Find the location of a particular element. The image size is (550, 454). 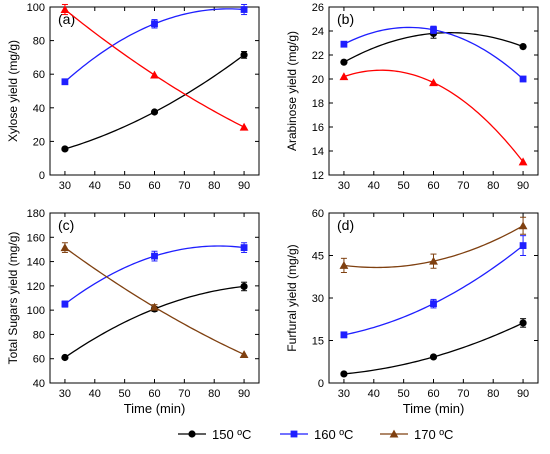

y-tick-label: 40 is located at coordinates (39, 384).